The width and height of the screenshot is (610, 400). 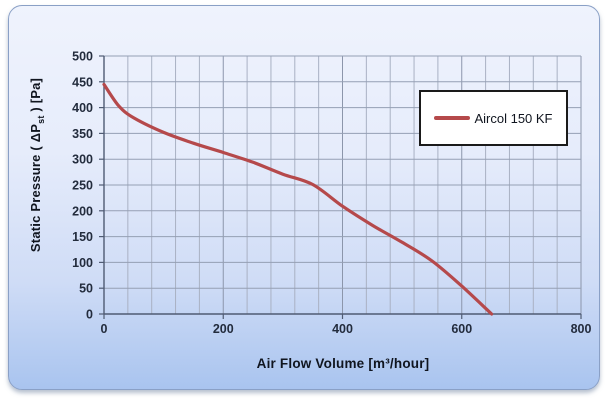 What do you see at coordinates (82, 82) in the screenshot?
I see `y-tick-label: 450` at bounding box center [82, 82].